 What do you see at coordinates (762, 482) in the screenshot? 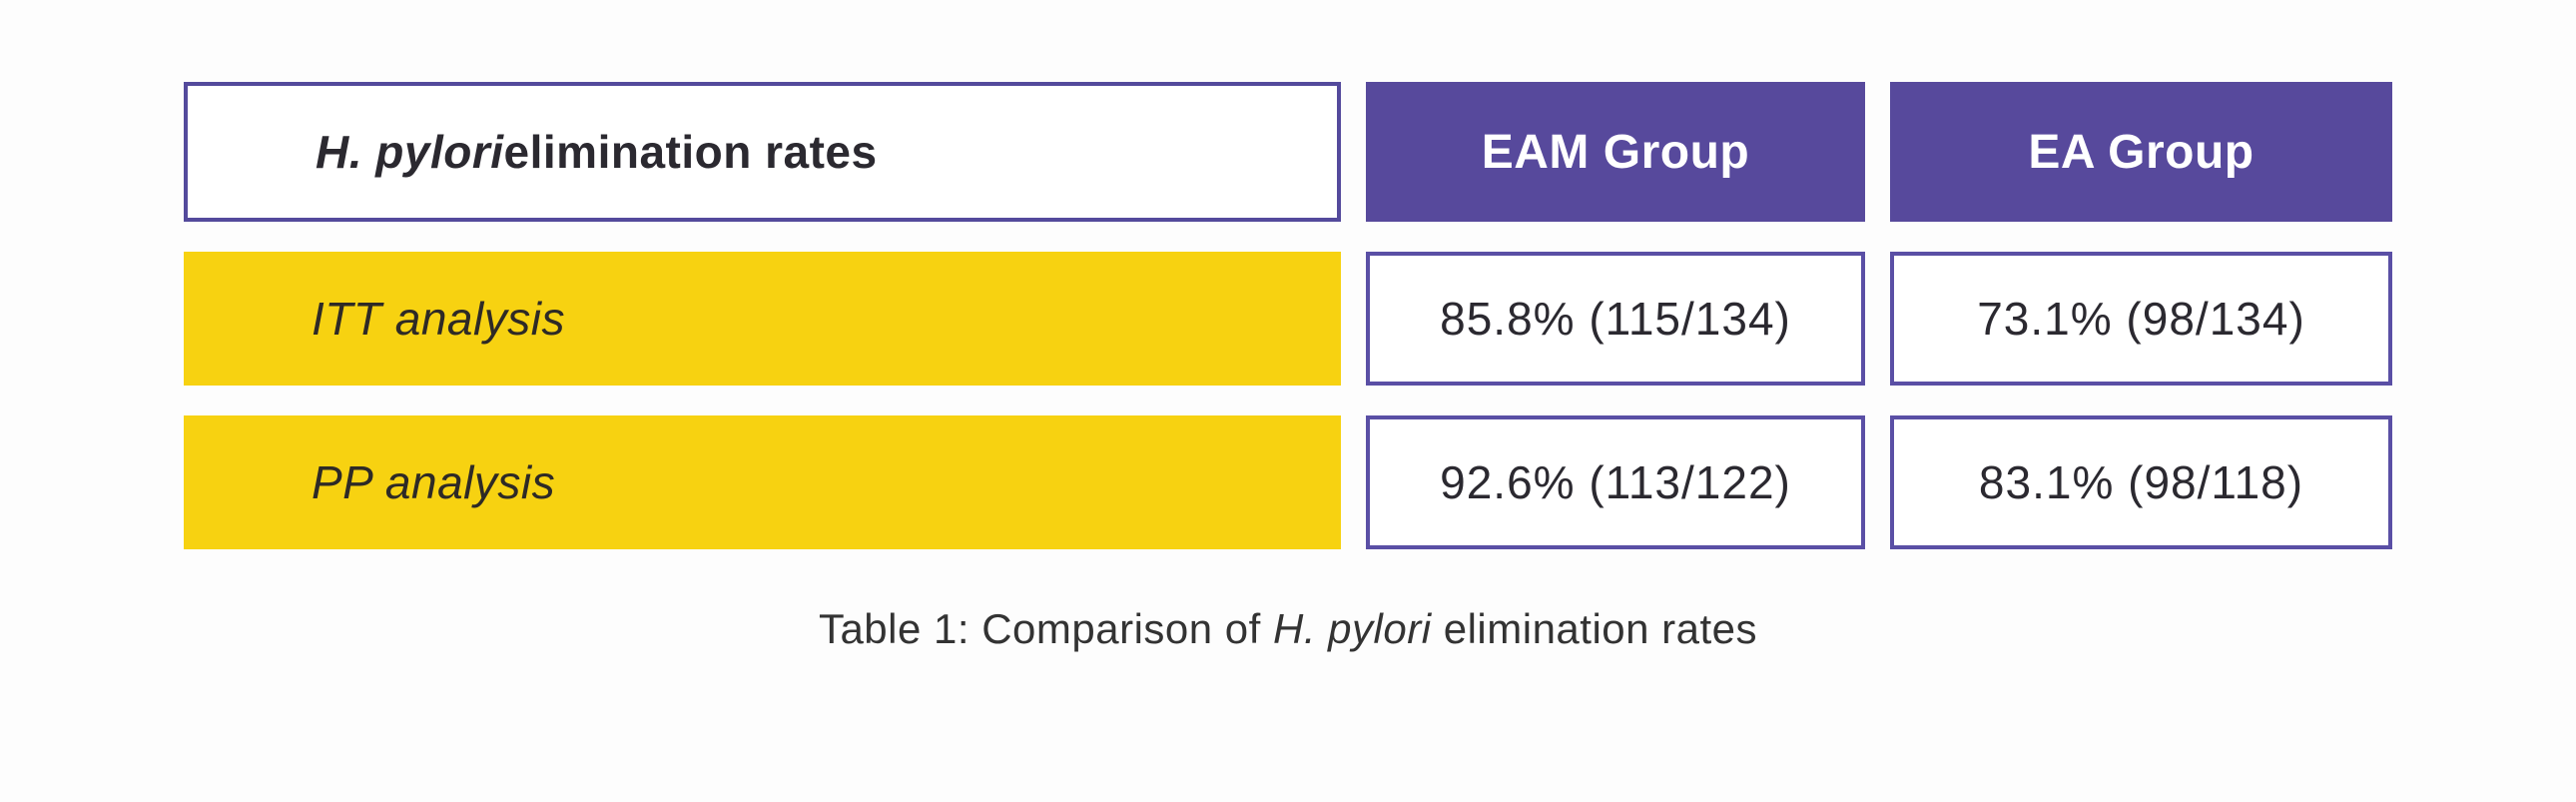
I see `row-label-pp: PP analysis` at bounding box center [762, 482].